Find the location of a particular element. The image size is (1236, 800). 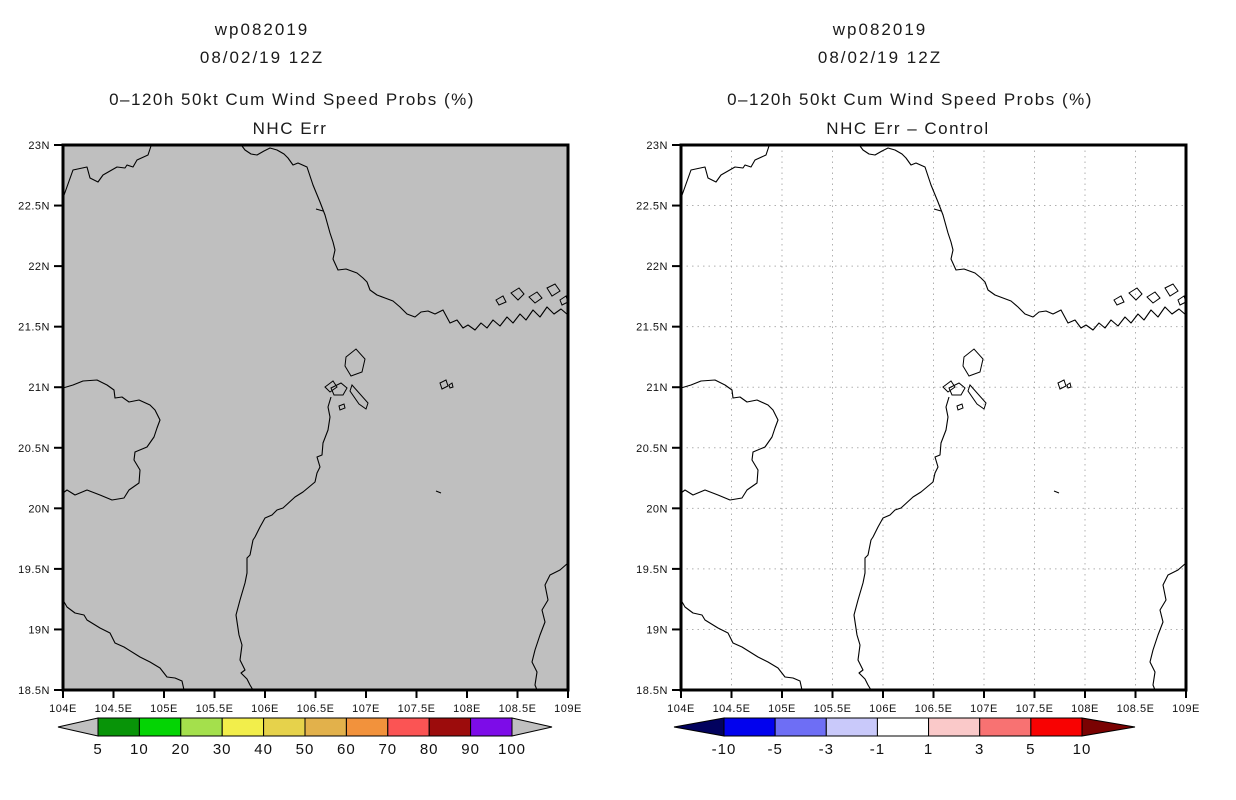

lat-tick-label: 22N is located at coordinates (657, 267).